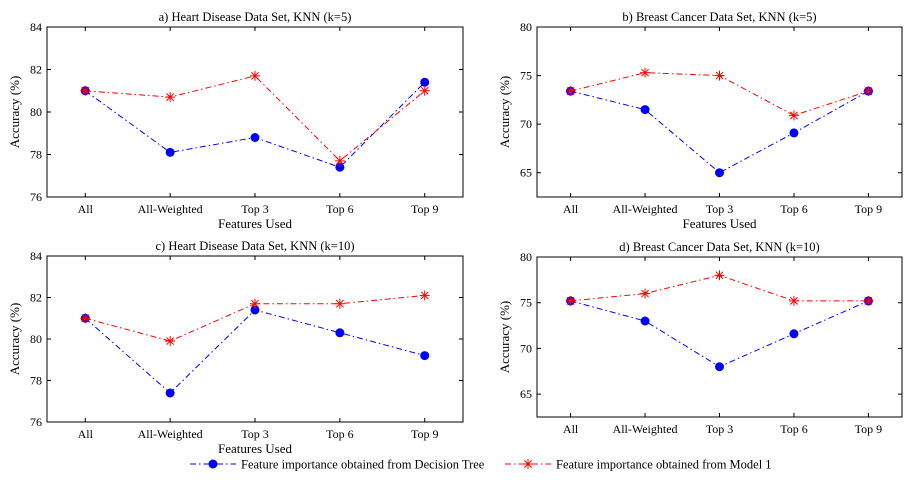 The image size is (922, 486). I want to click on plot-frame, so click(719, 337).